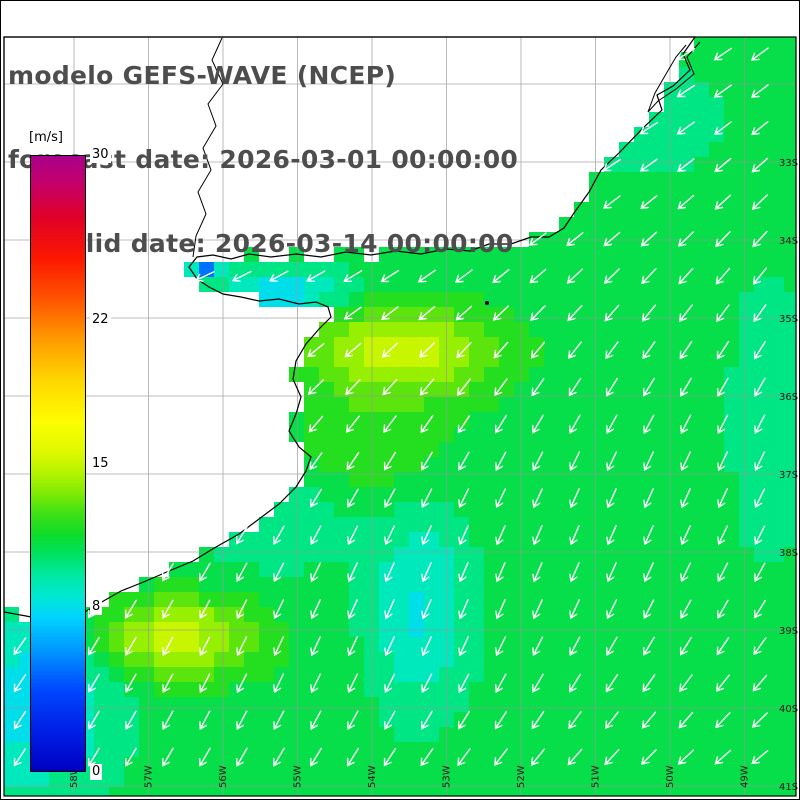 The width and height of the screenshot is (800, 800). I want to click on colorbar-tick-label: 0, so click(96, 772).